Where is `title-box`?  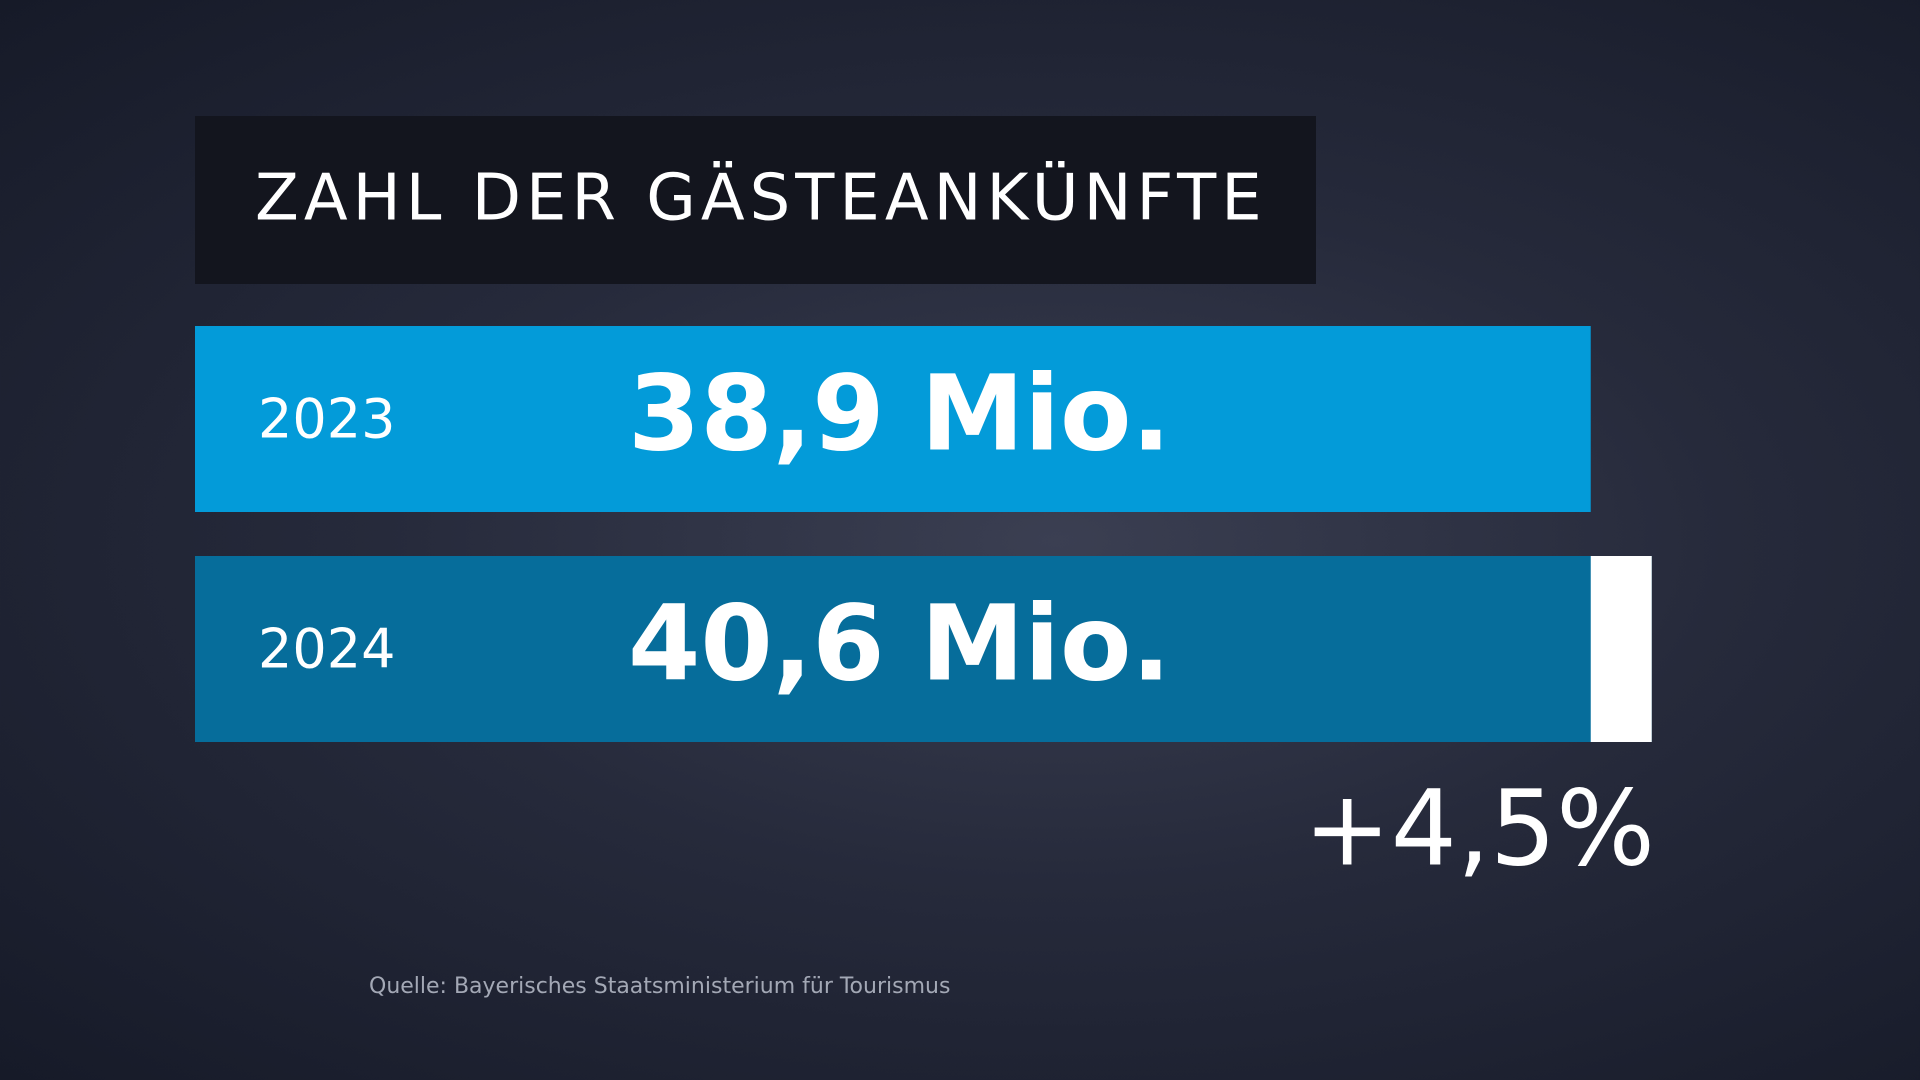 title-box is located at coordinates (755, 200).